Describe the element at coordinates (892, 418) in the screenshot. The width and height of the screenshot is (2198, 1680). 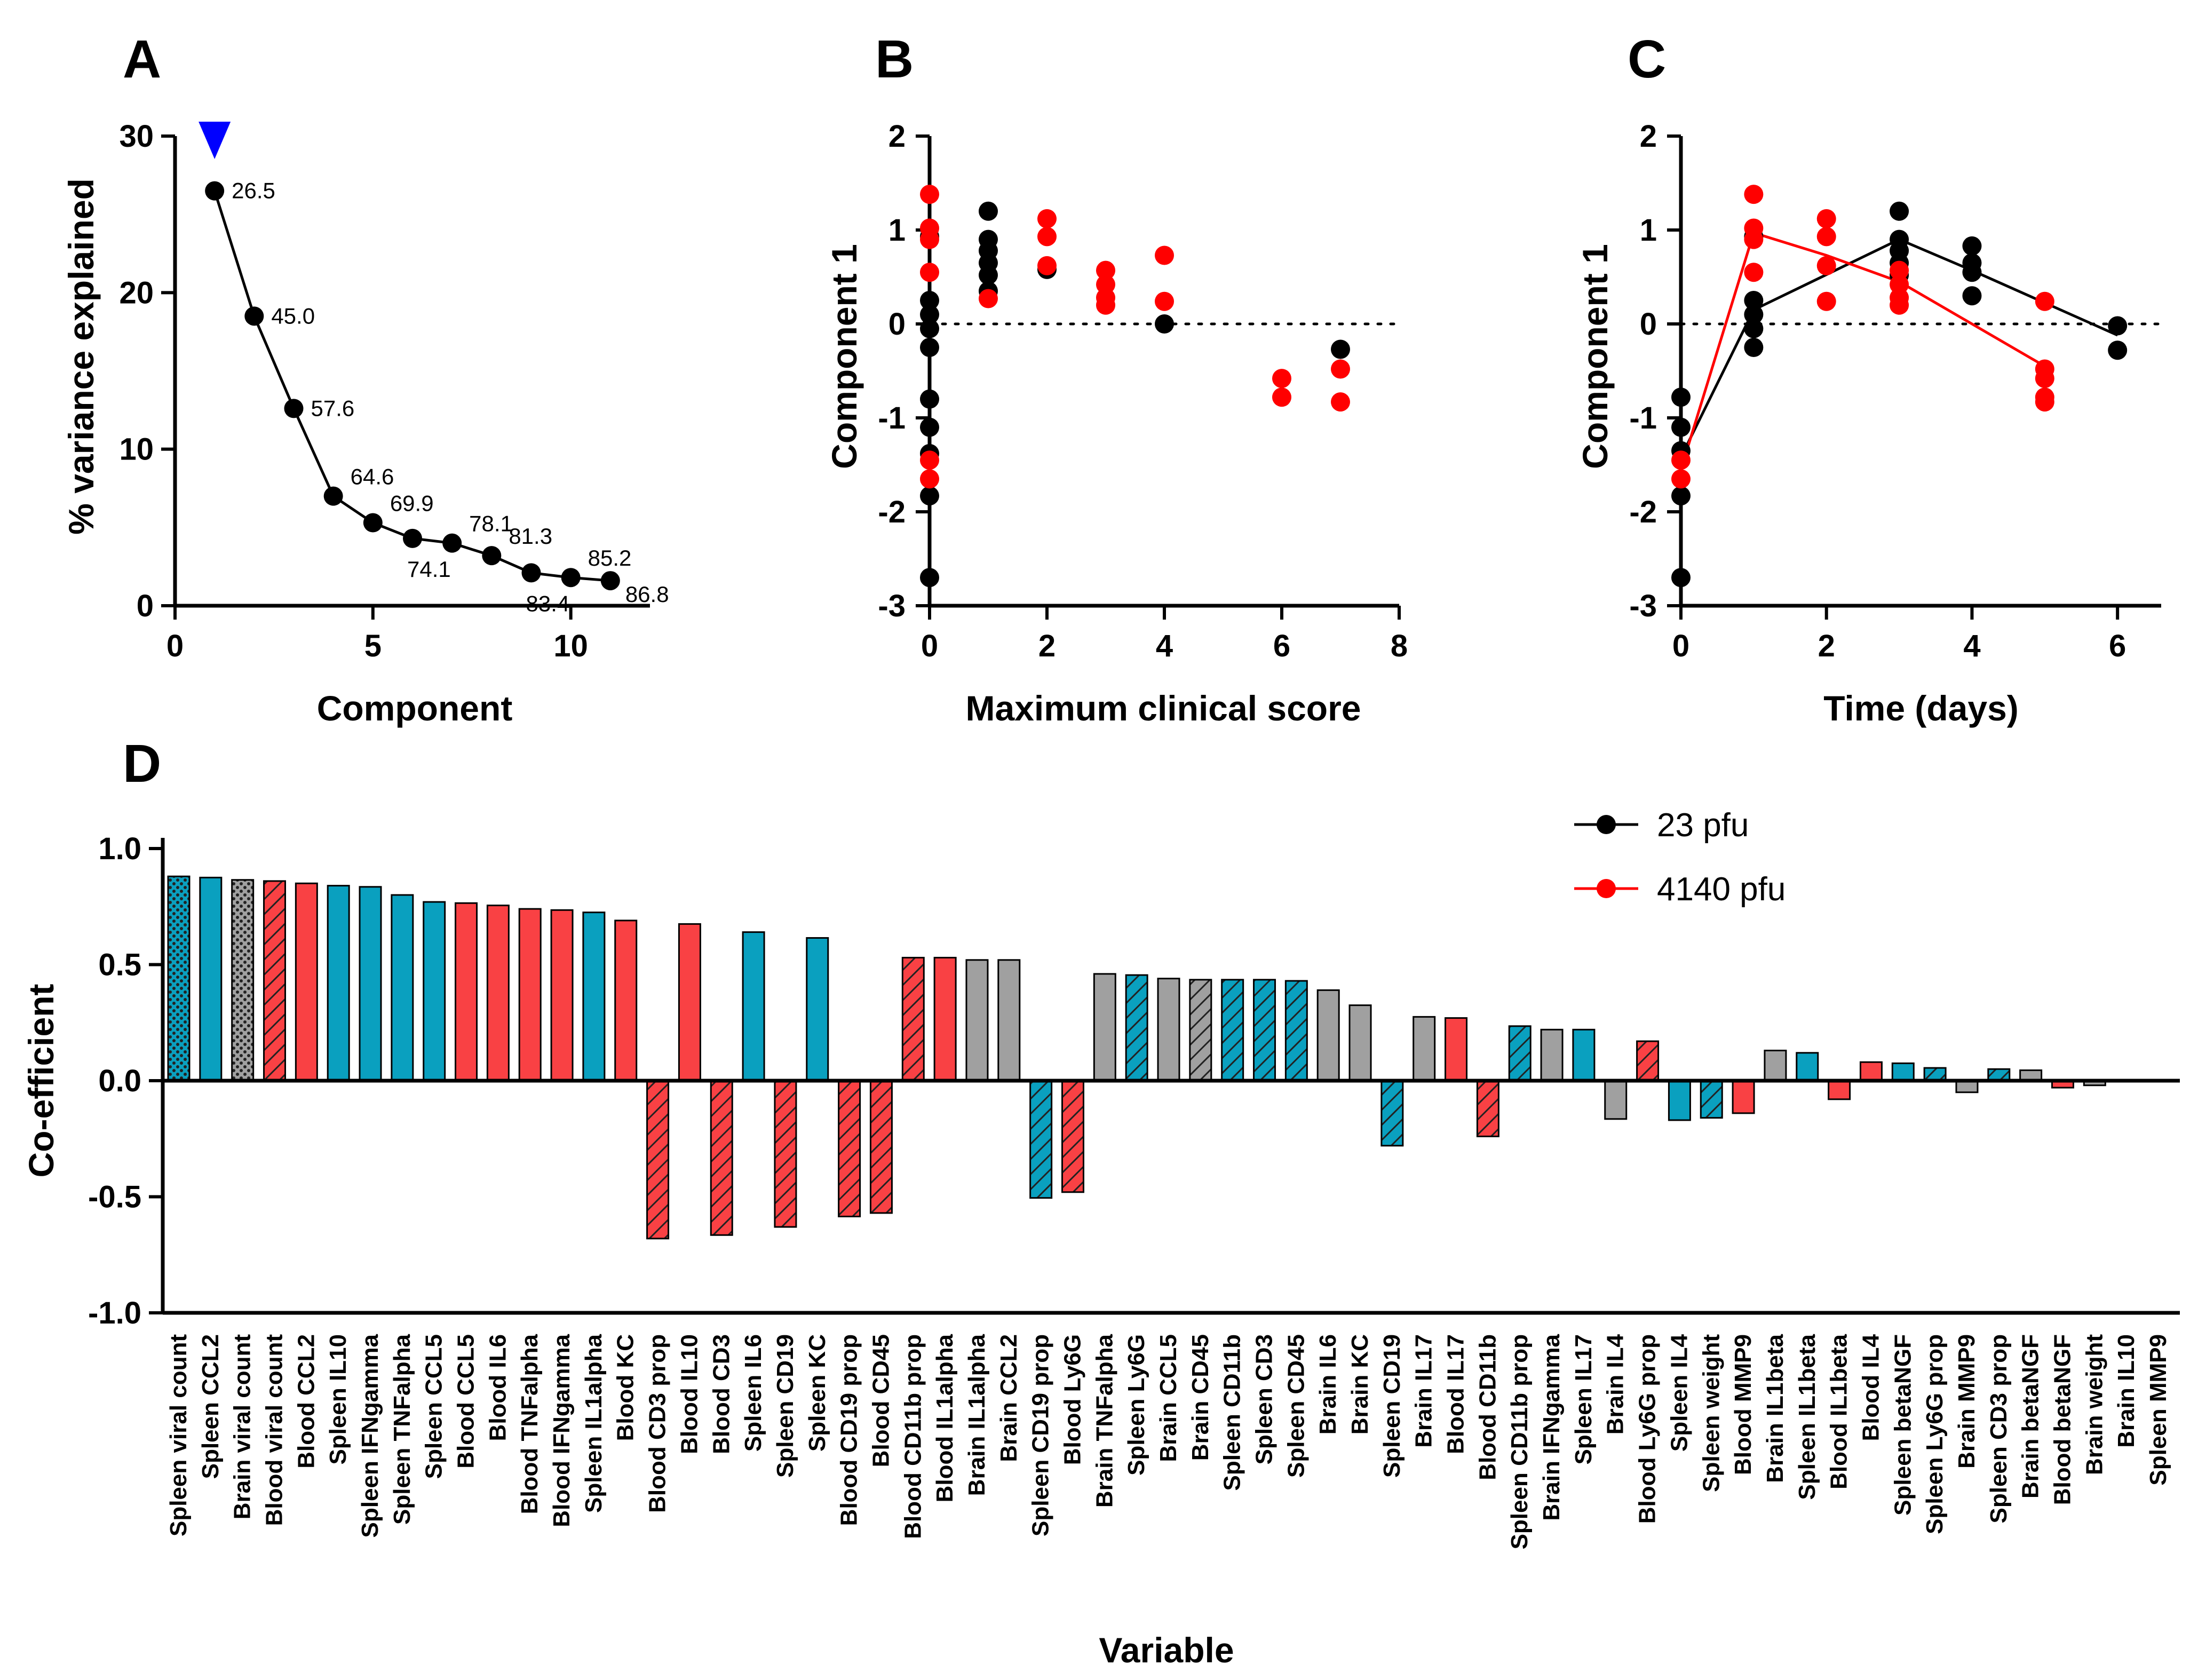
I see `panel-b-ytick-label: -1` at that location.